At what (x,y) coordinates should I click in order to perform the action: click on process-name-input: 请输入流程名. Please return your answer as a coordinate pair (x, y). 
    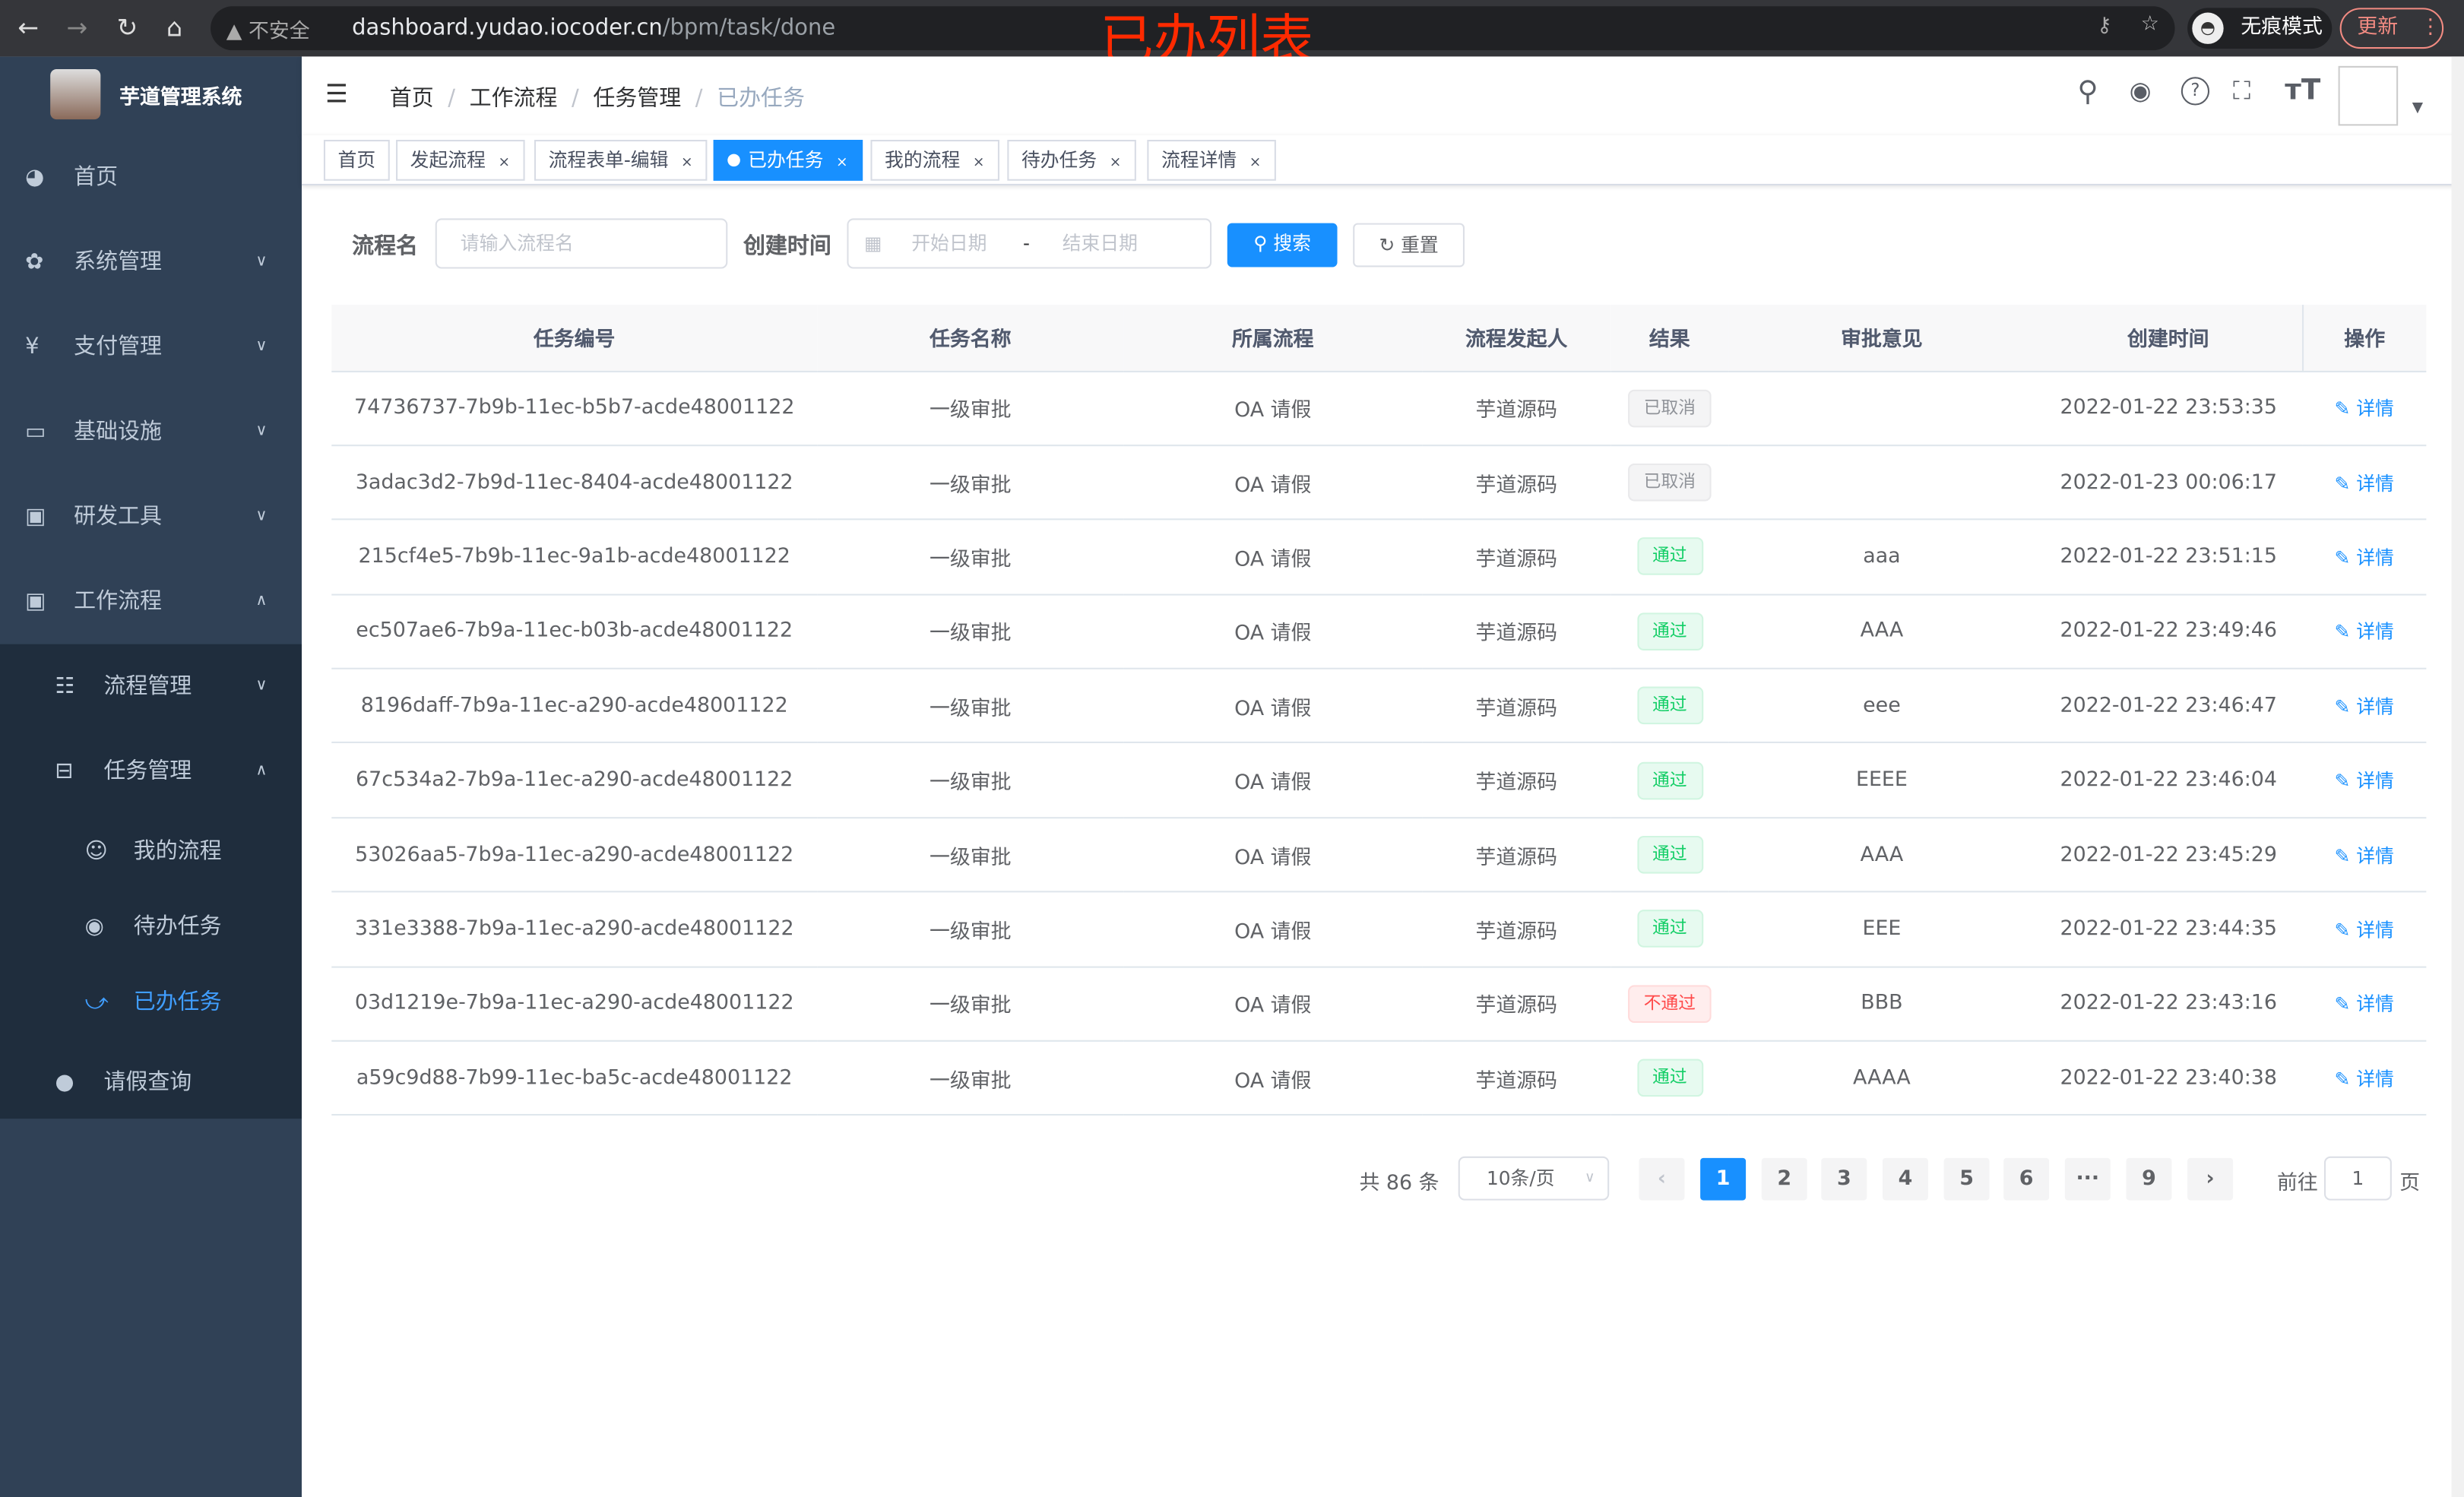
    Looking at the image, I should click on (581, 244).